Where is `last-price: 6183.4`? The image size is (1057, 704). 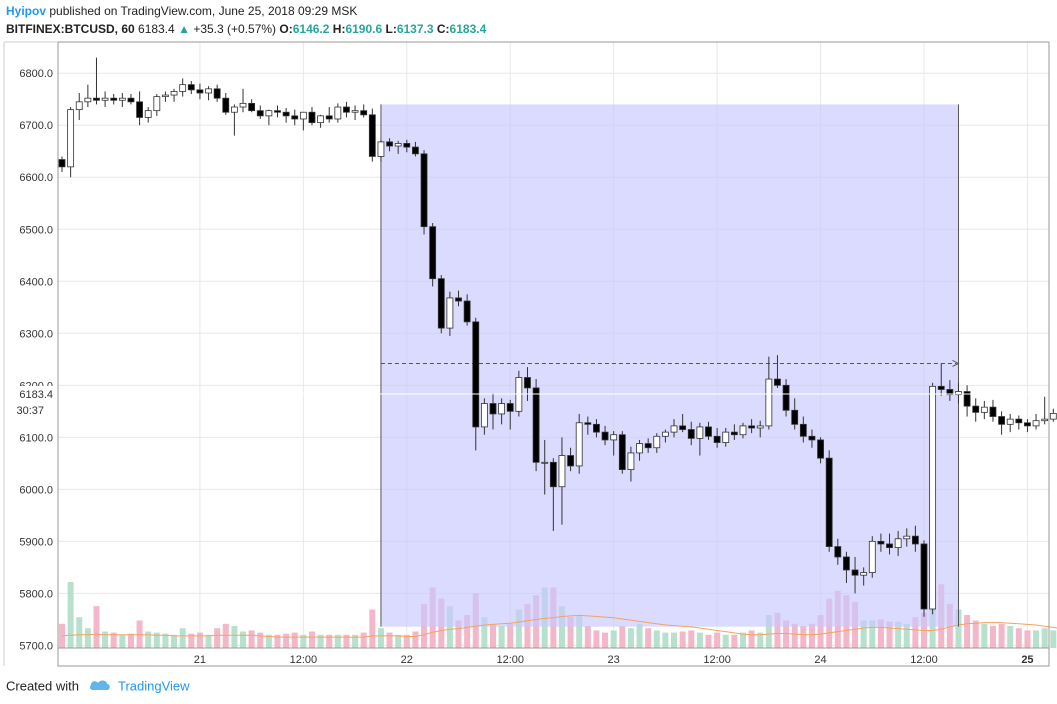 last-price: 6183.4 is located at coordinates (156, 29).